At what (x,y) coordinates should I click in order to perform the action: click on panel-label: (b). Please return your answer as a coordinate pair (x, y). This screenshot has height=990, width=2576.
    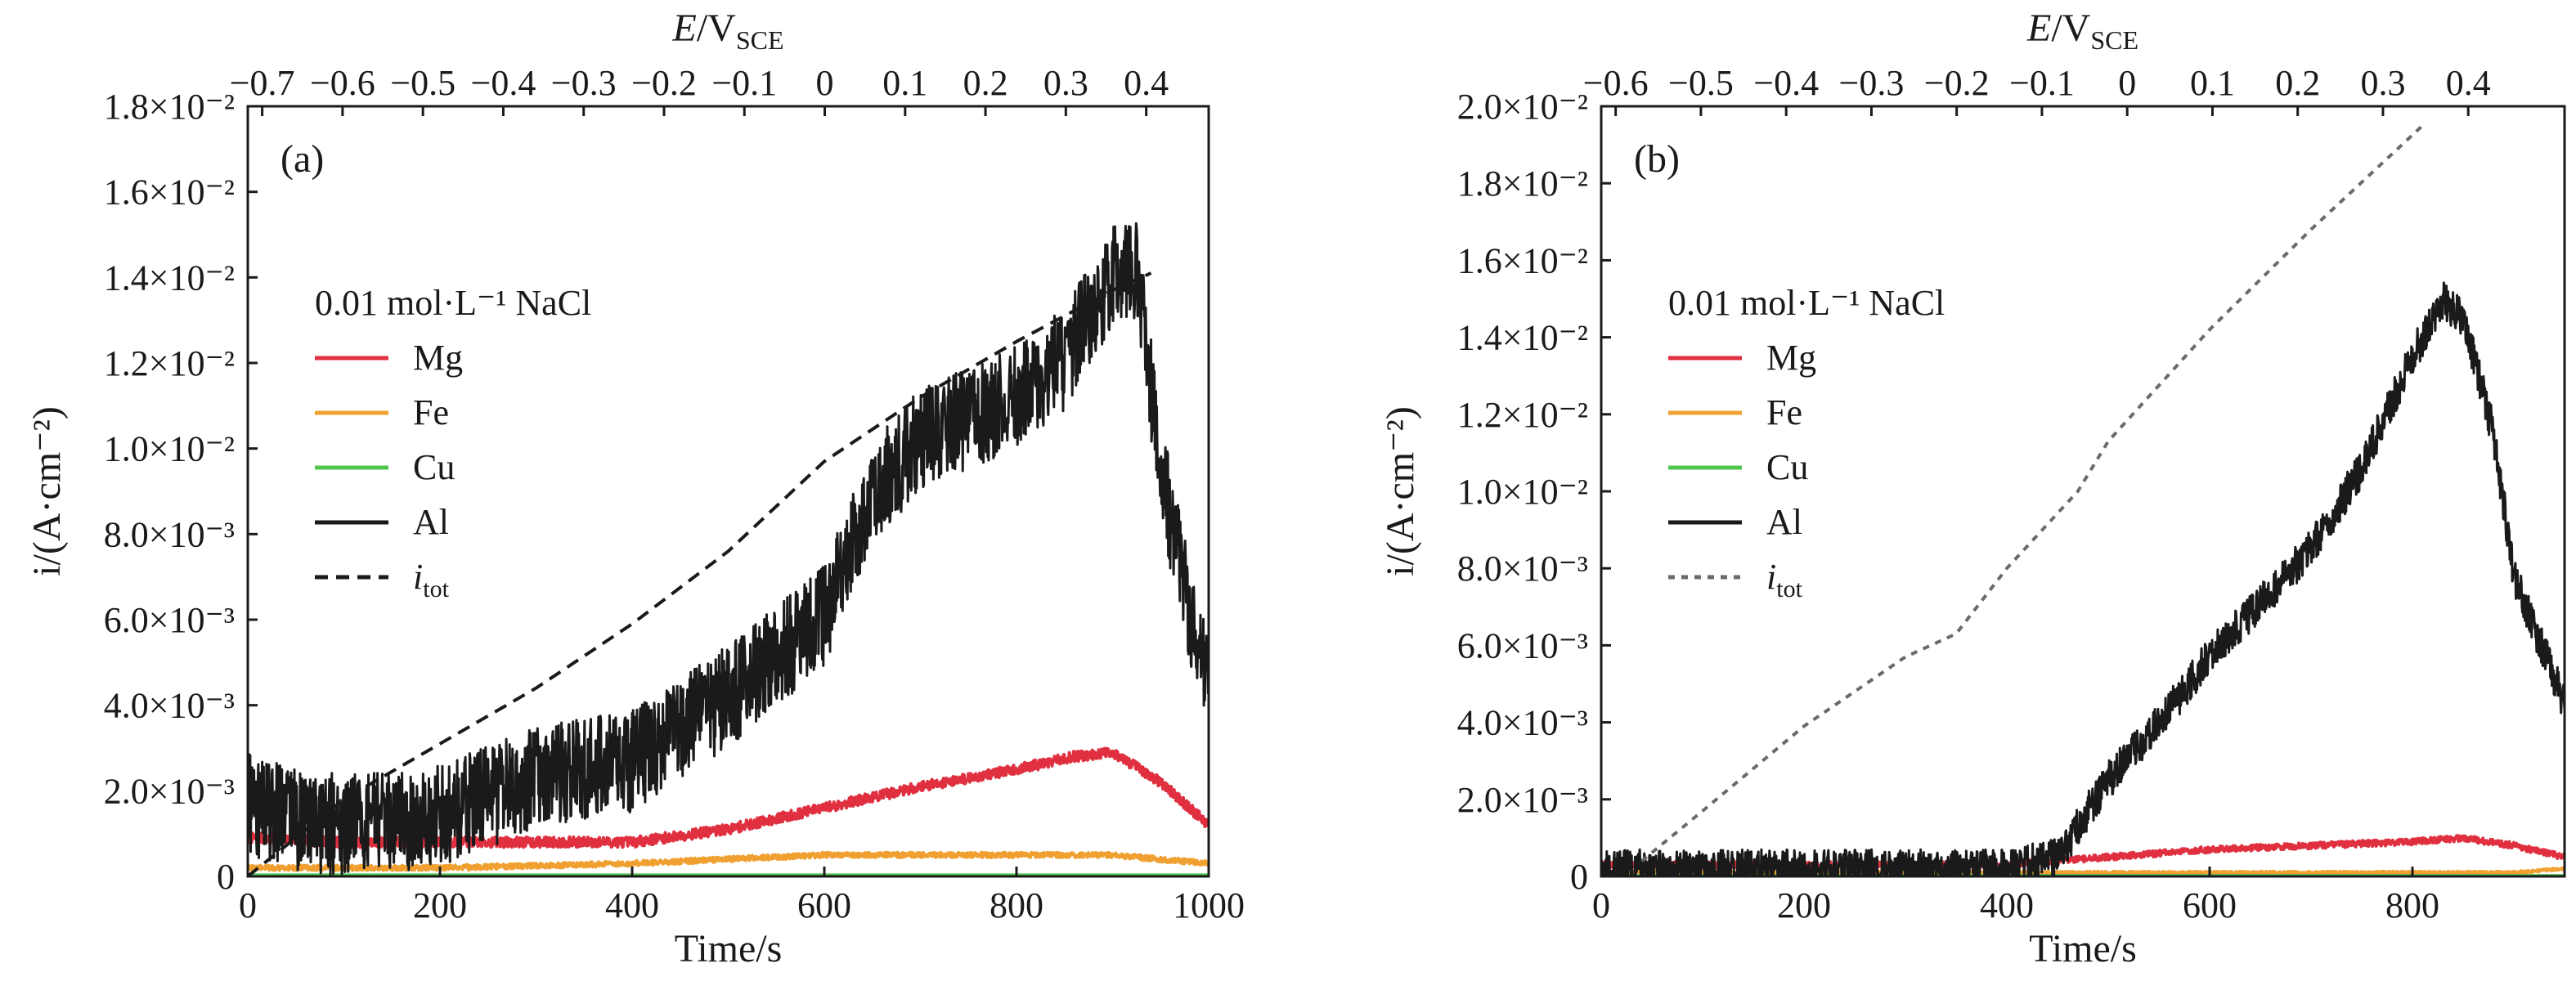
    Looking at the image, I should click on (1657, 159).